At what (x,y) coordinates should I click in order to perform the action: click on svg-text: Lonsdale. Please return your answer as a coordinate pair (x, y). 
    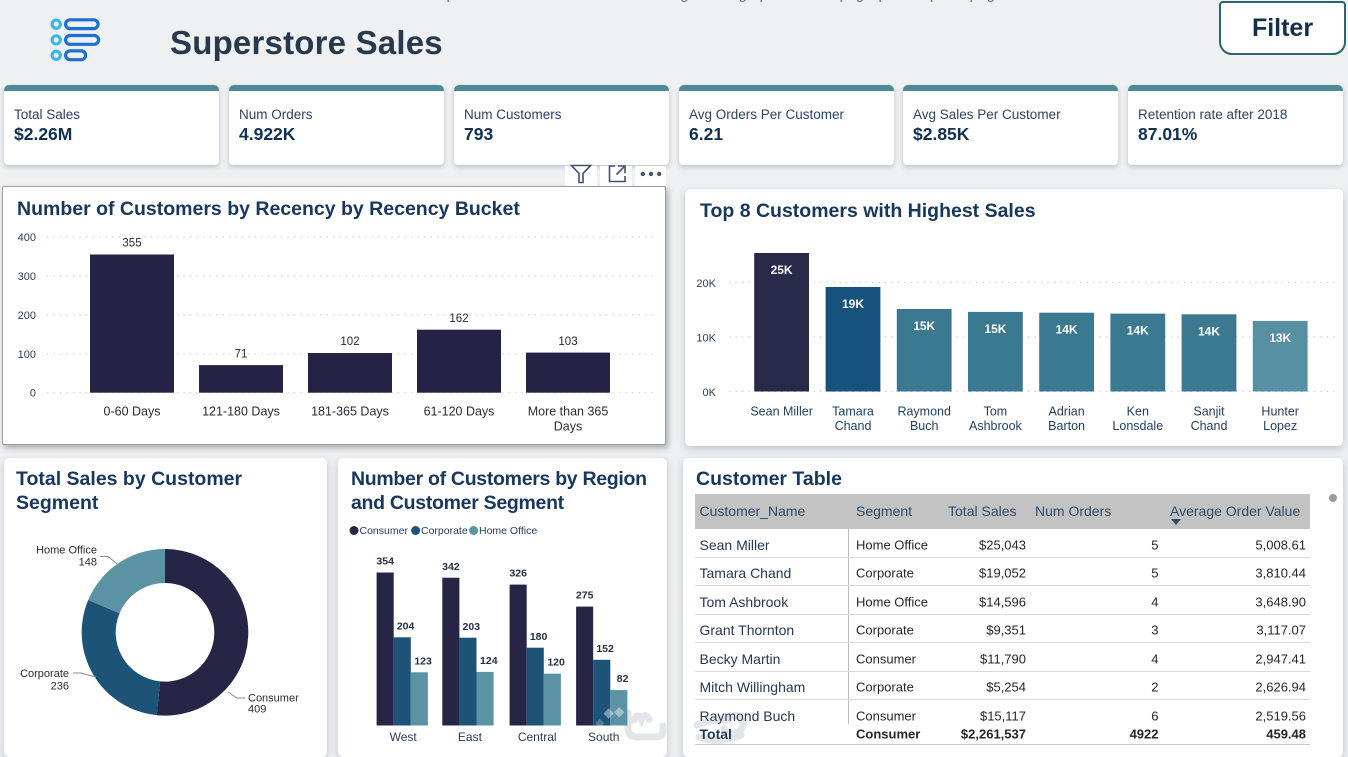
    Looking at the image, I should click on (1137, 426).